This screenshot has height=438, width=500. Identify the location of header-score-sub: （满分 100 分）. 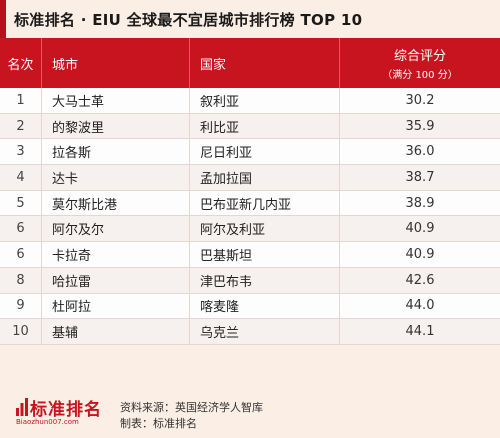
(420, 75).